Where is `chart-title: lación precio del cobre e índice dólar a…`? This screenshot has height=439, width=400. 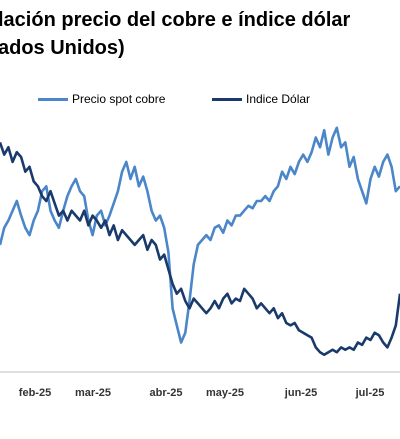 chart-title: lación precio del cobre e índice dólar a… is located at coordinates (200, 34).